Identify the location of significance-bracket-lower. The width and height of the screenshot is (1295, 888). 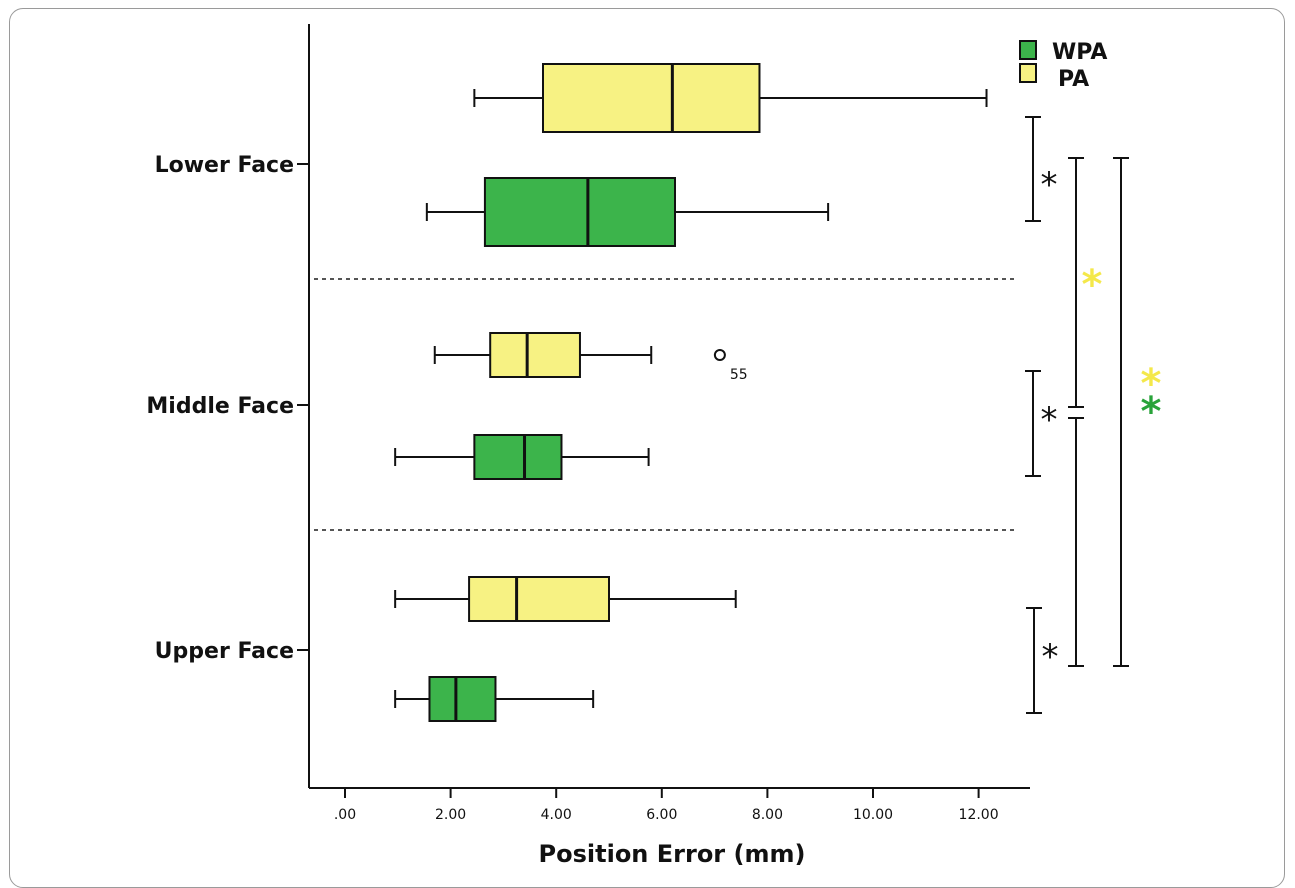
(1033, 169).